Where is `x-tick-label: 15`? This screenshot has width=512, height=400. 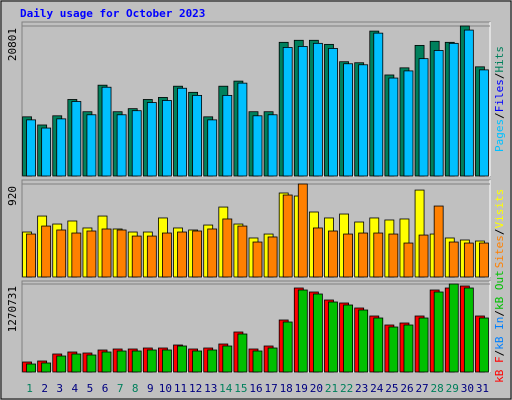 x-tick-label: 15 is located at coordinates (240, 388).